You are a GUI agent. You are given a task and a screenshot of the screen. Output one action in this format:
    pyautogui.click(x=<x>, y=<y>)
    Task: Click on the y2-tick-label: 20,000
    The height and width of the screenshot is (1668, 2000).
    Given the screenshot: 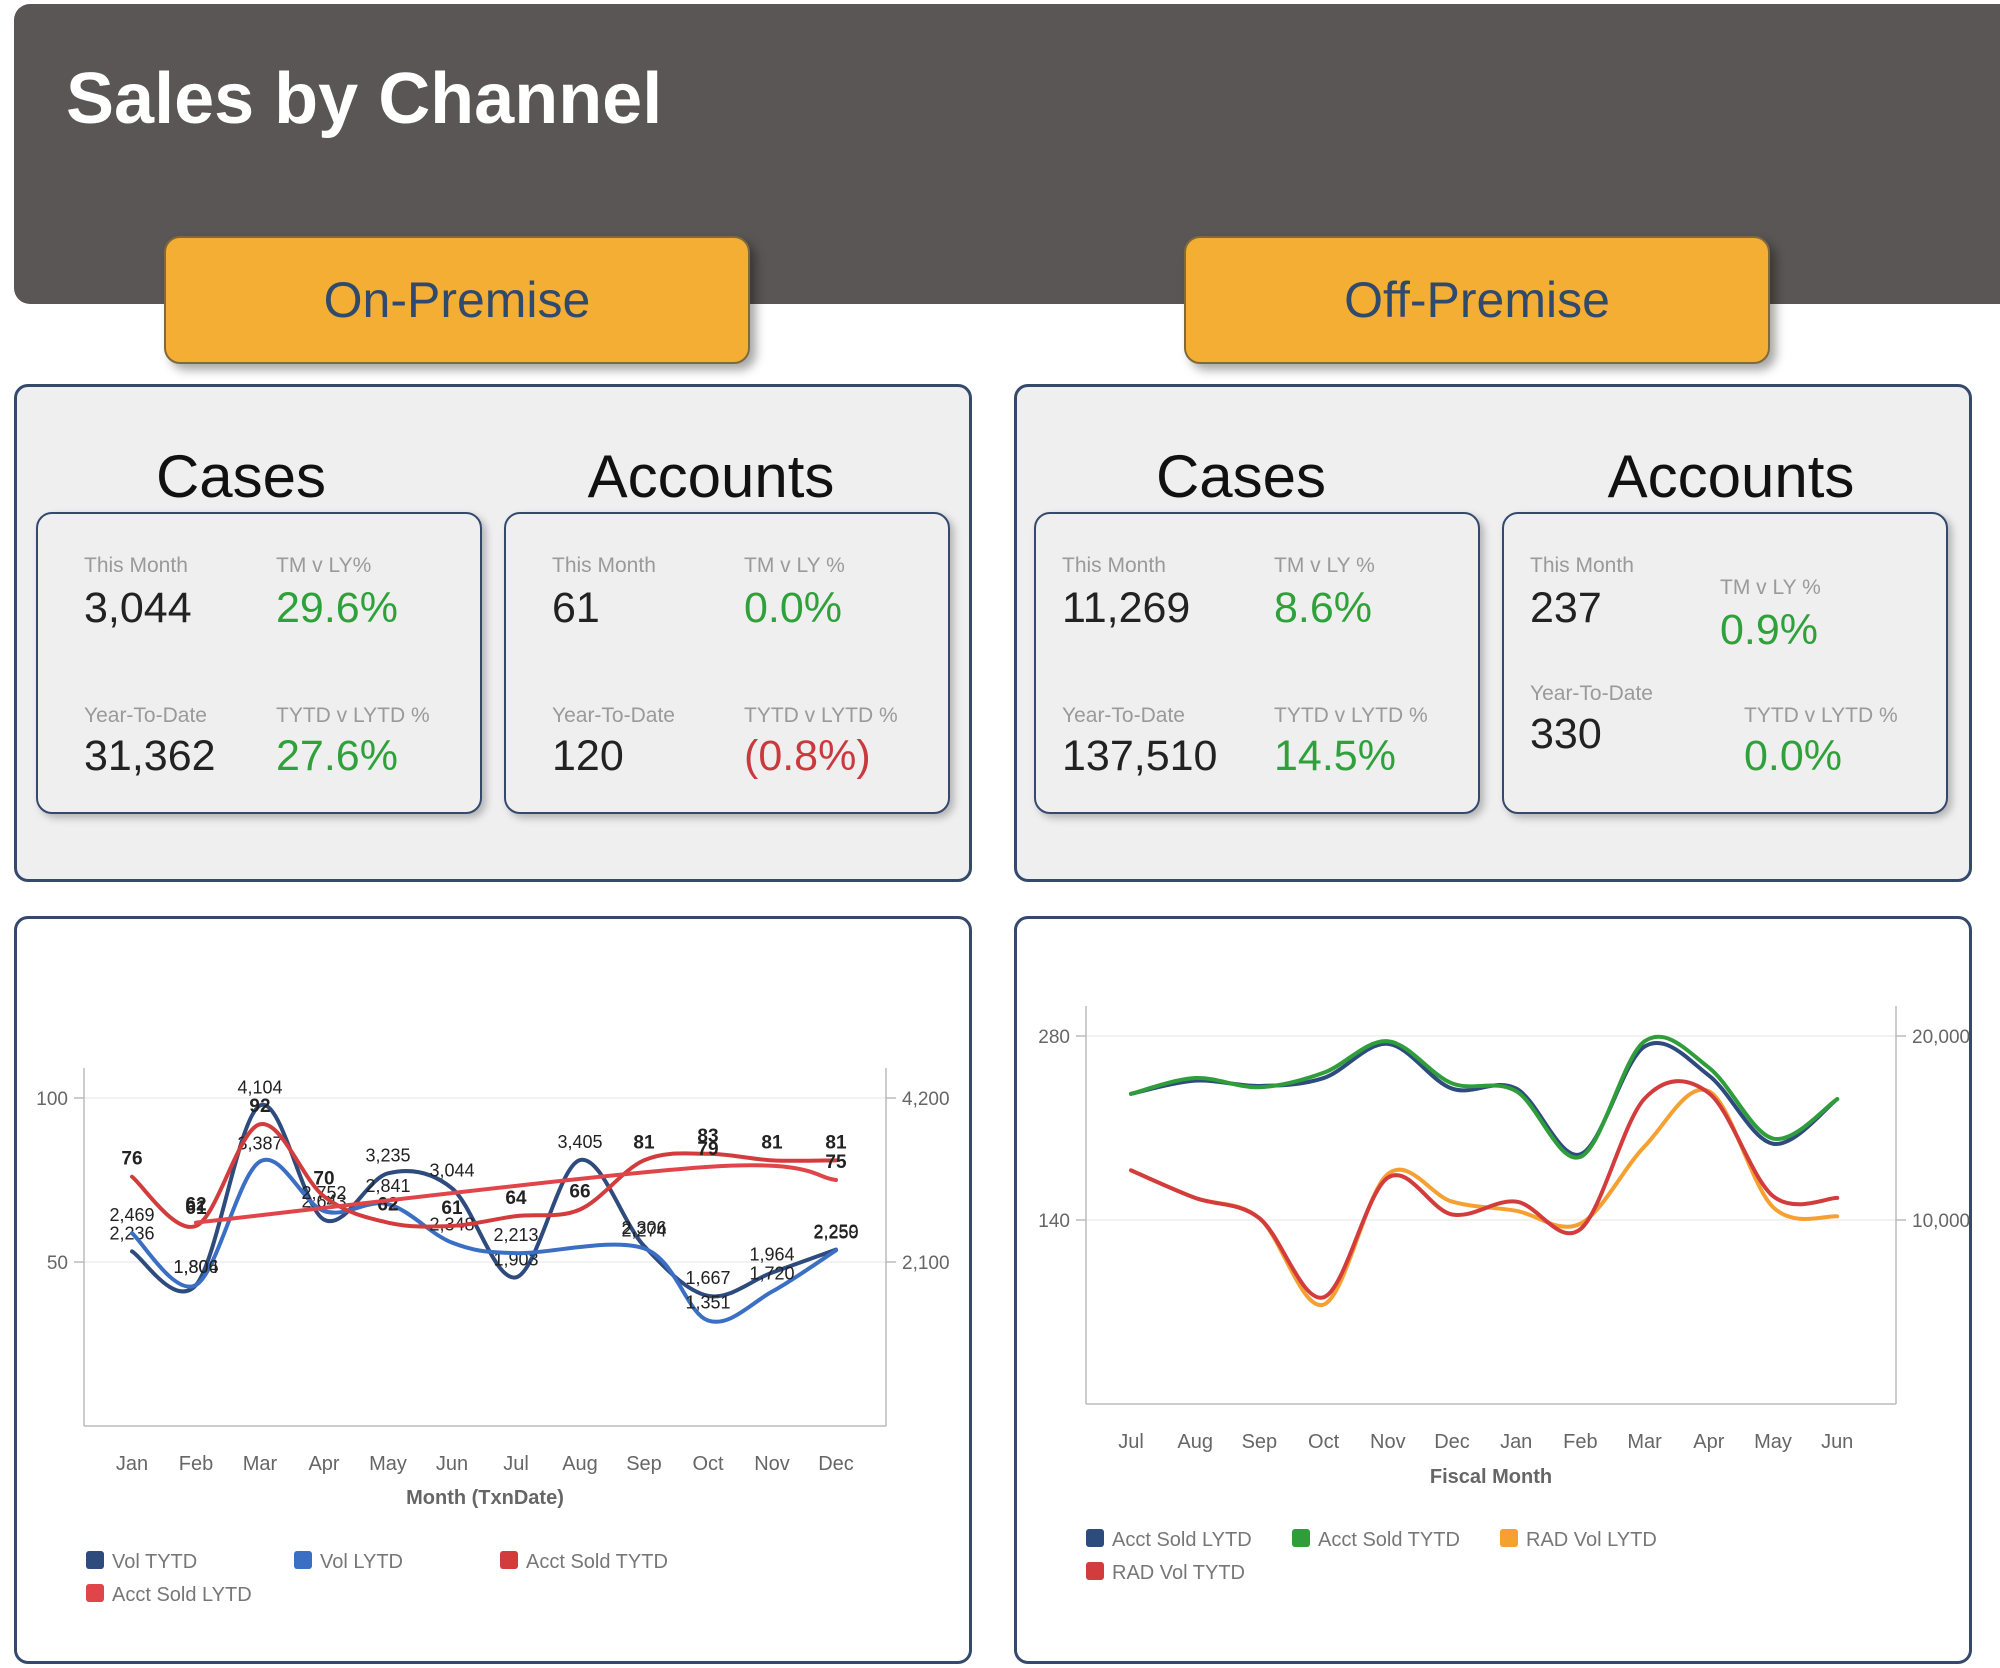 What is the action you would take?
    pyautogui.click(x=1941, y=1037)
    